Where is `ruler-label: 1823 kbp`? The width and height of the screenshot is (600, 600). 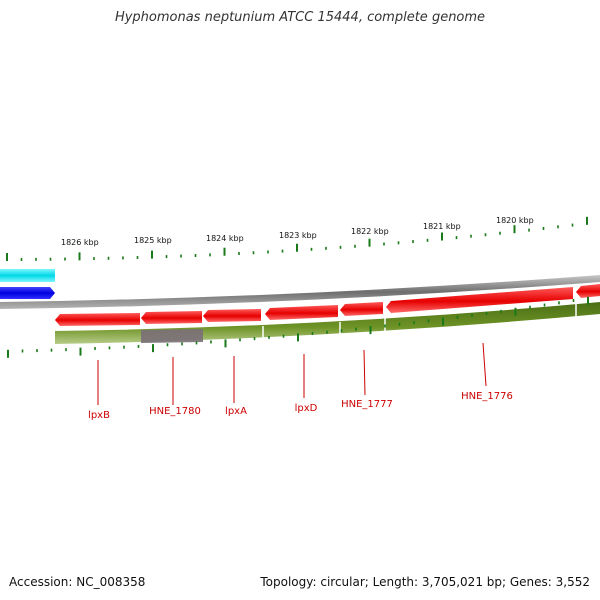
ruler-label: 1823 kbp is located at coordinates (298, 235).